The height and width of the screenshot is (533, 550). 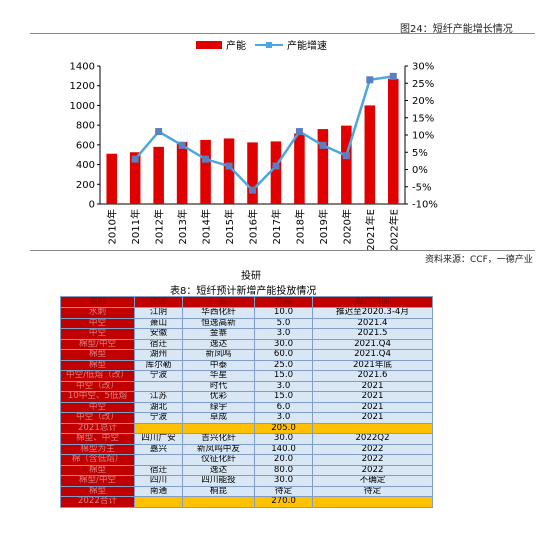 I want to click on table-cell: 卓成, so click(x=218, y=418).